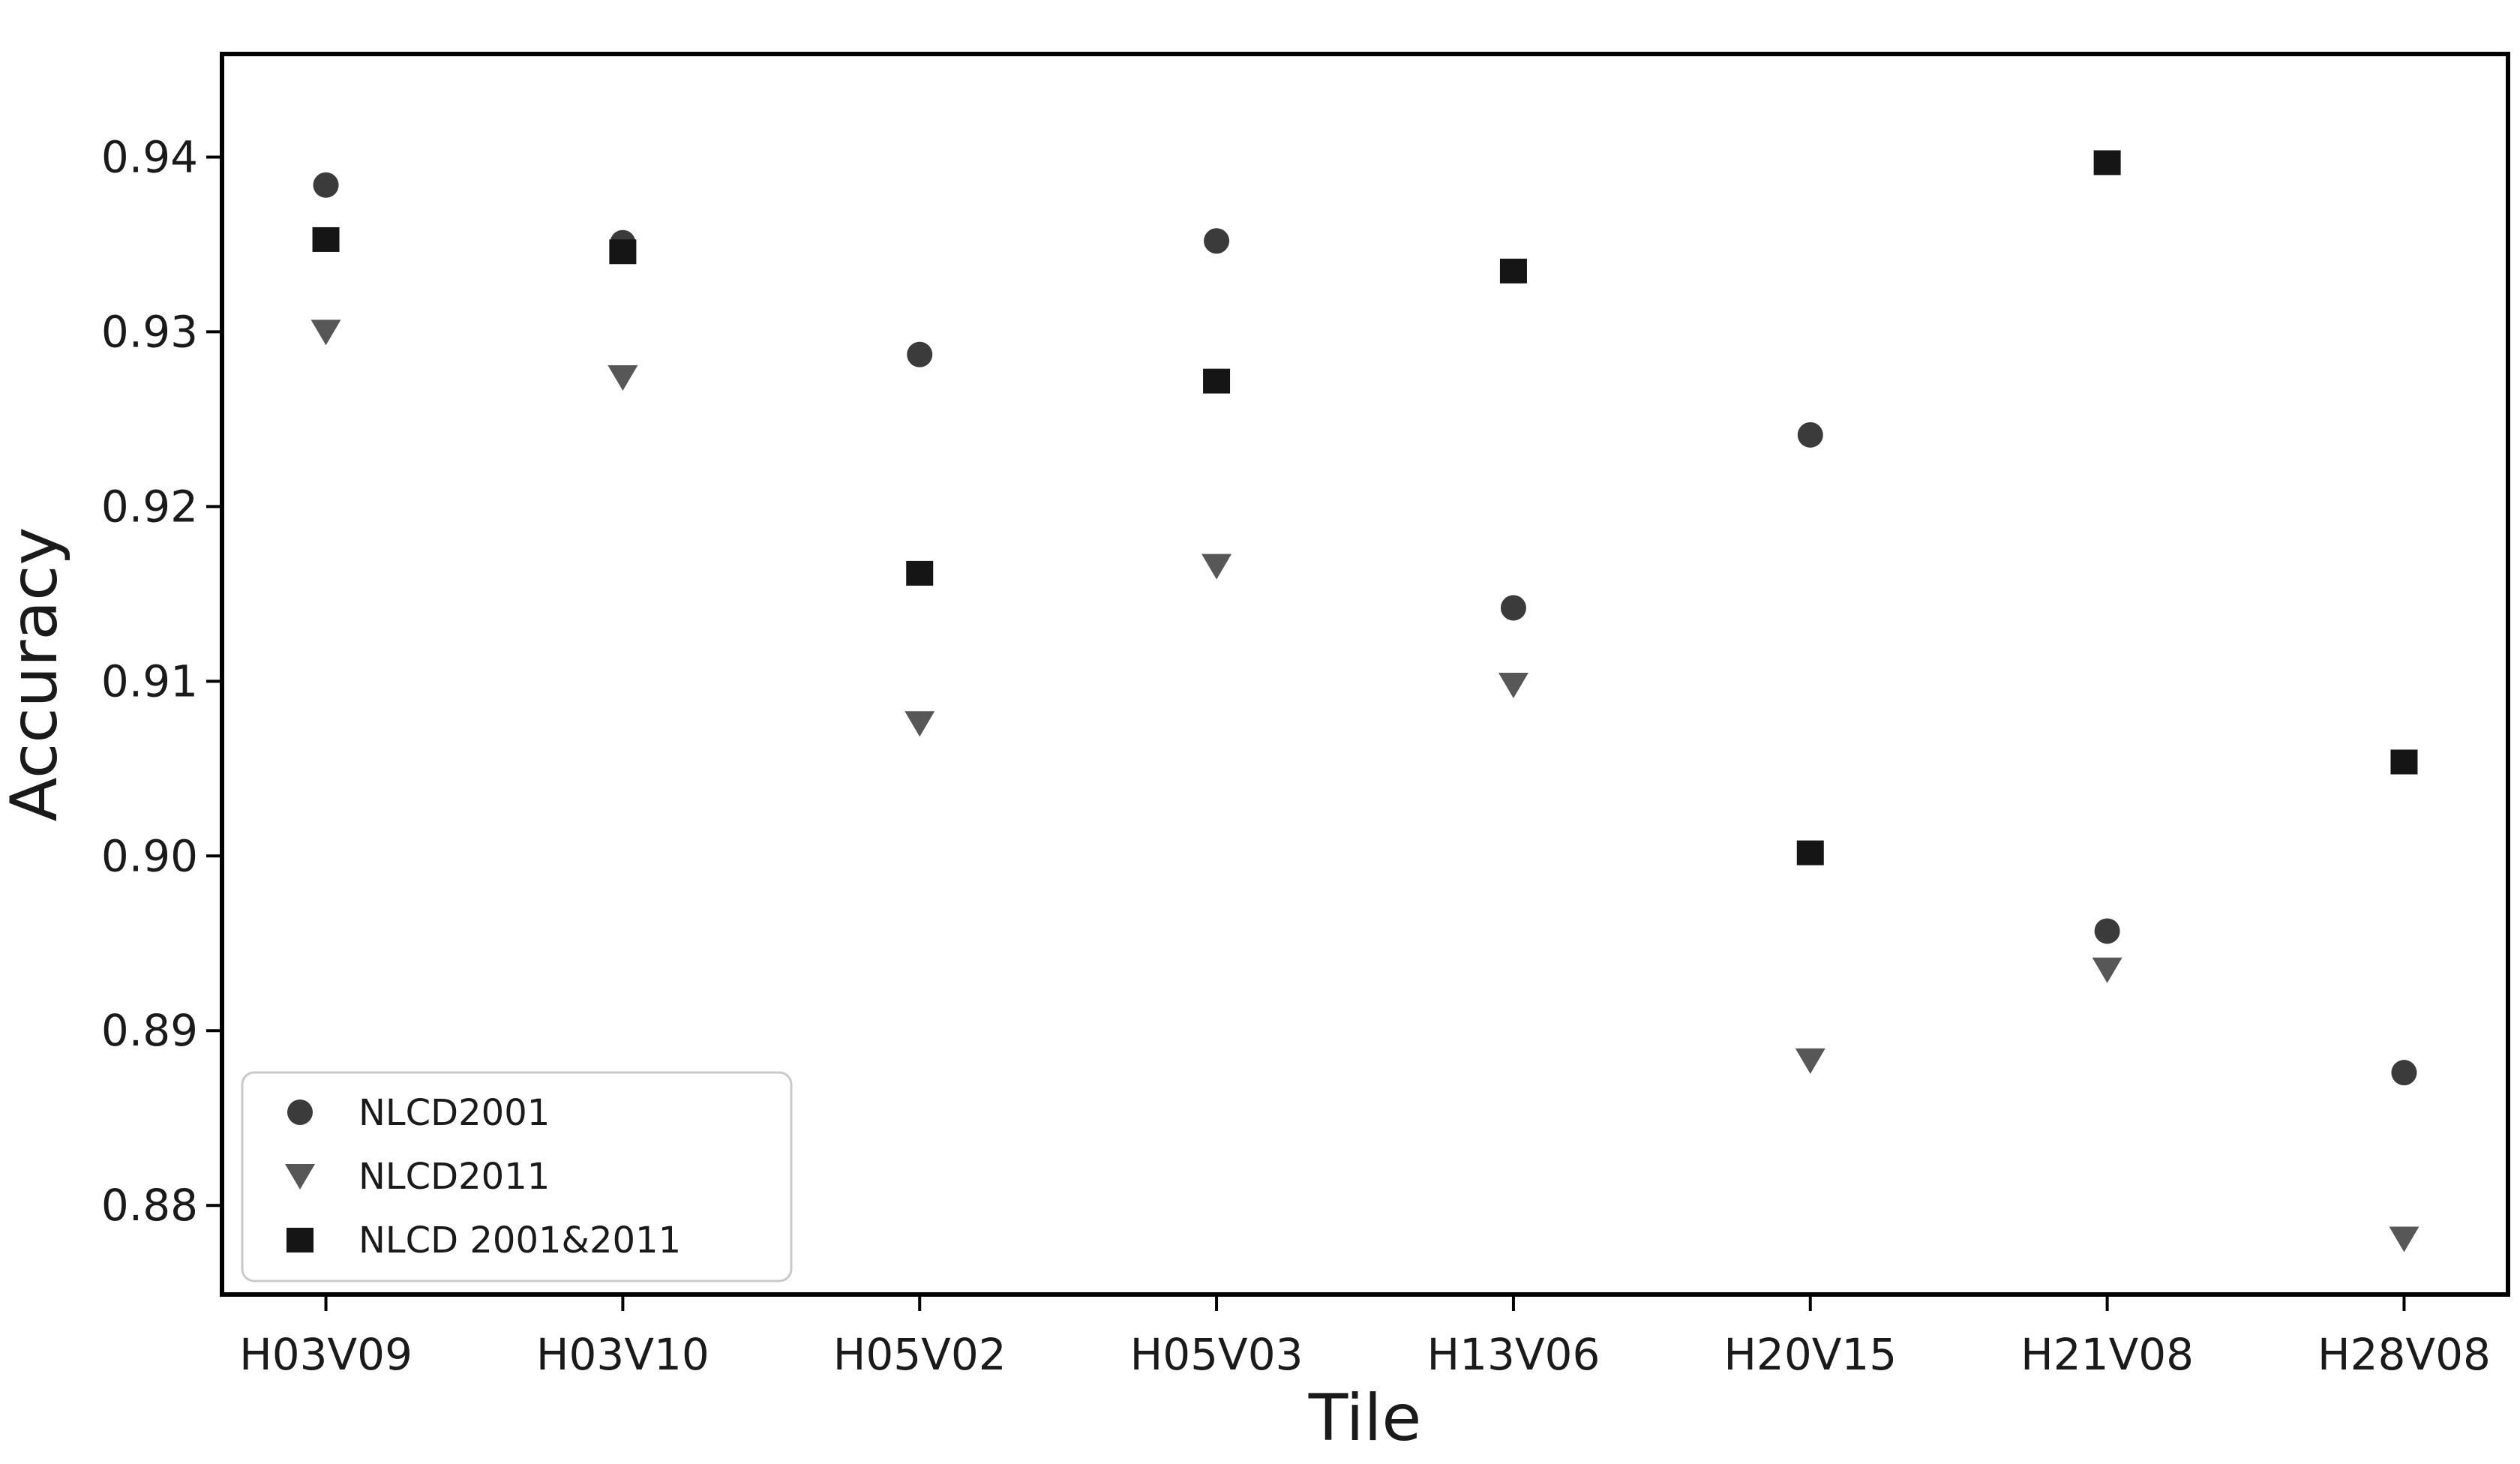  I want to click on data-point-nlcd2001-h05v03, so click(1217, 241).